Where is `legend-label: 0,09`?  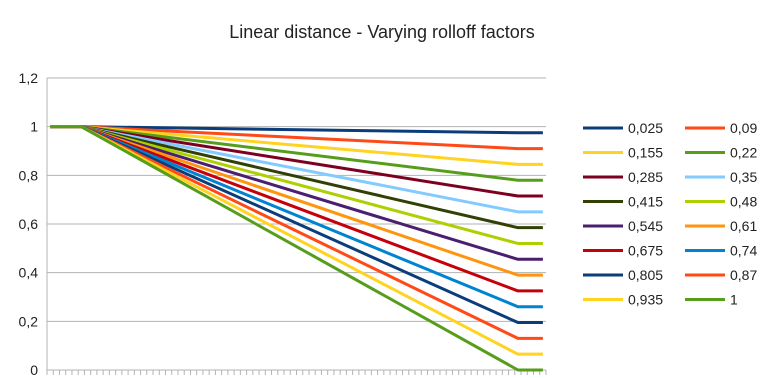 legend-label: 0,09 is located at coordinates (743, 128).